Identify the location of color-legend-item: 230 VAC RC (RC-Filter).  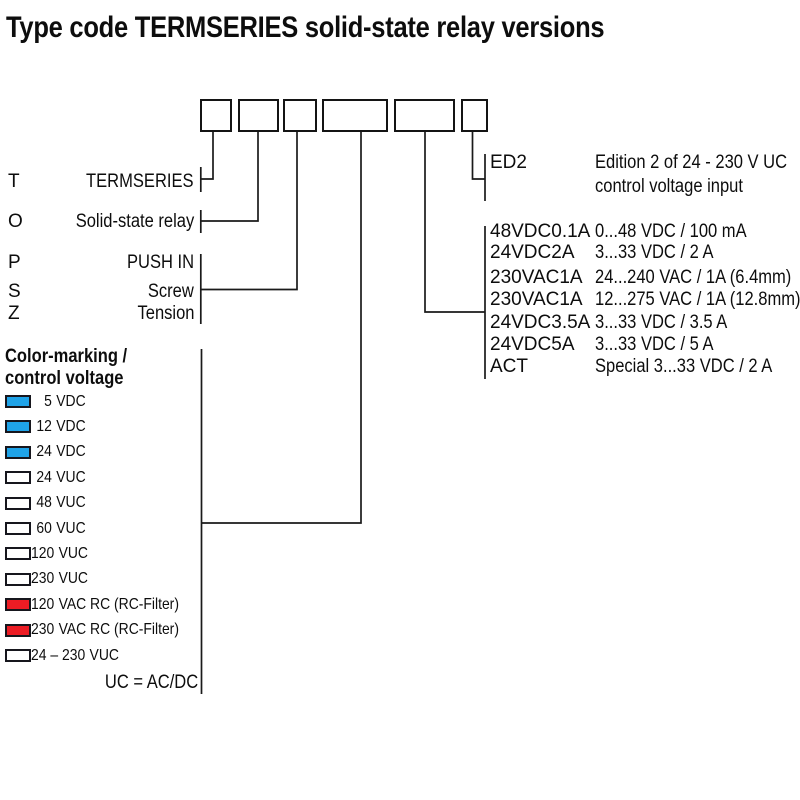
(103, 630).